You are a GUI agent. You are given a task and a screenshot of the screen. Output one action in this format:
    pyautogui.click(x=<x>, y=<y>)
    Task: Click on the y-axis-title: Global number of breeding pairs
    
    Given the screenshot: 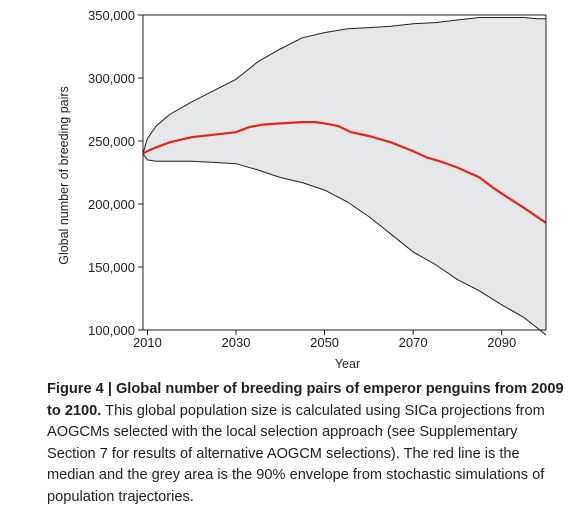 What is the action you would take?
    pyautogui.click(x=64, y=175)
    